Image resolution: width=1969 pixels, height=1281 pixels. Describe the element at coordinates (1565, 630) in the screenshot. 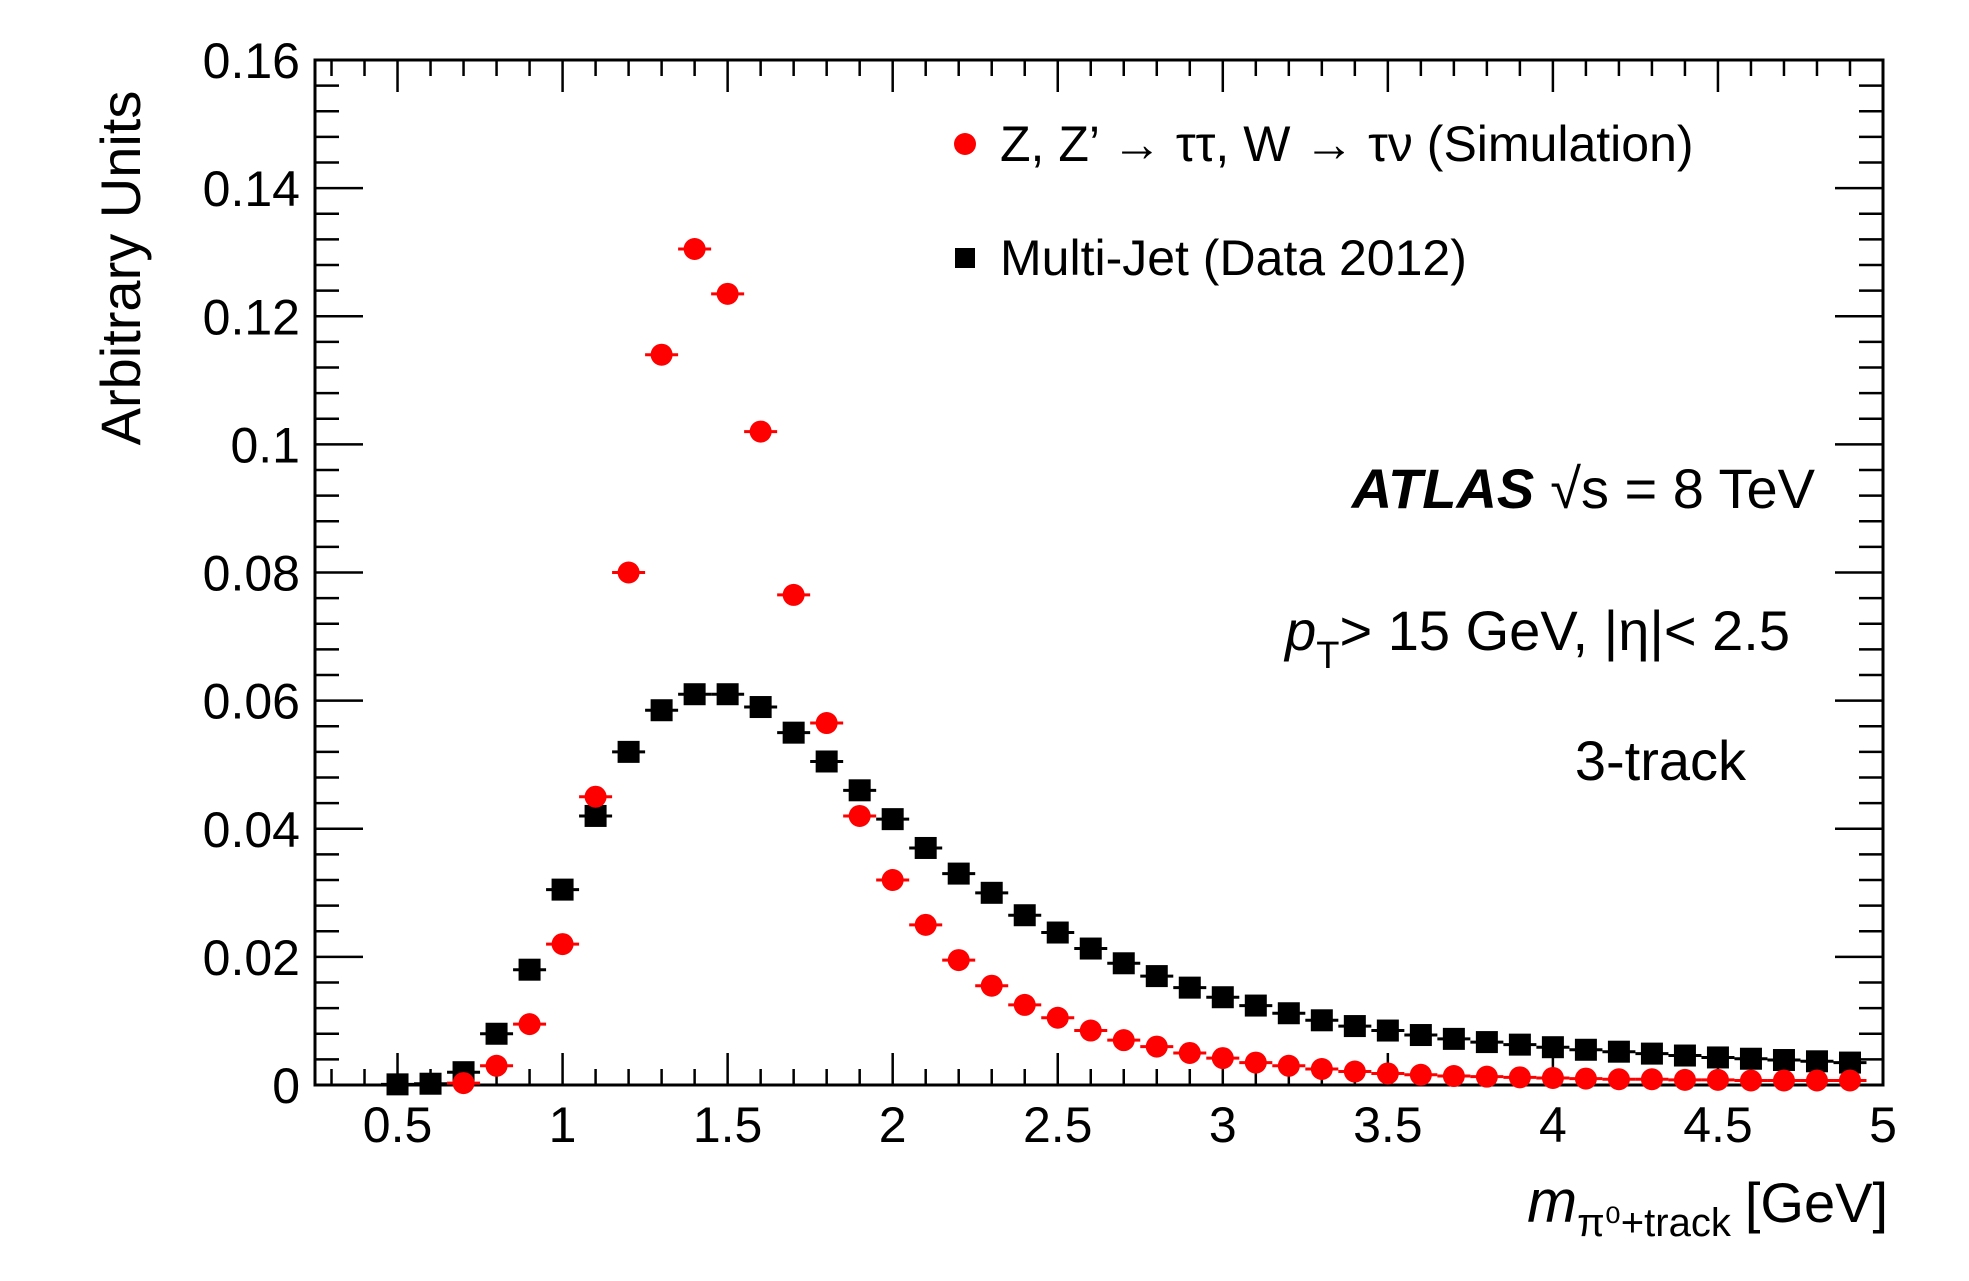

I see `cuts-text: > 15 GeV, |η|< 2.5` at that location.